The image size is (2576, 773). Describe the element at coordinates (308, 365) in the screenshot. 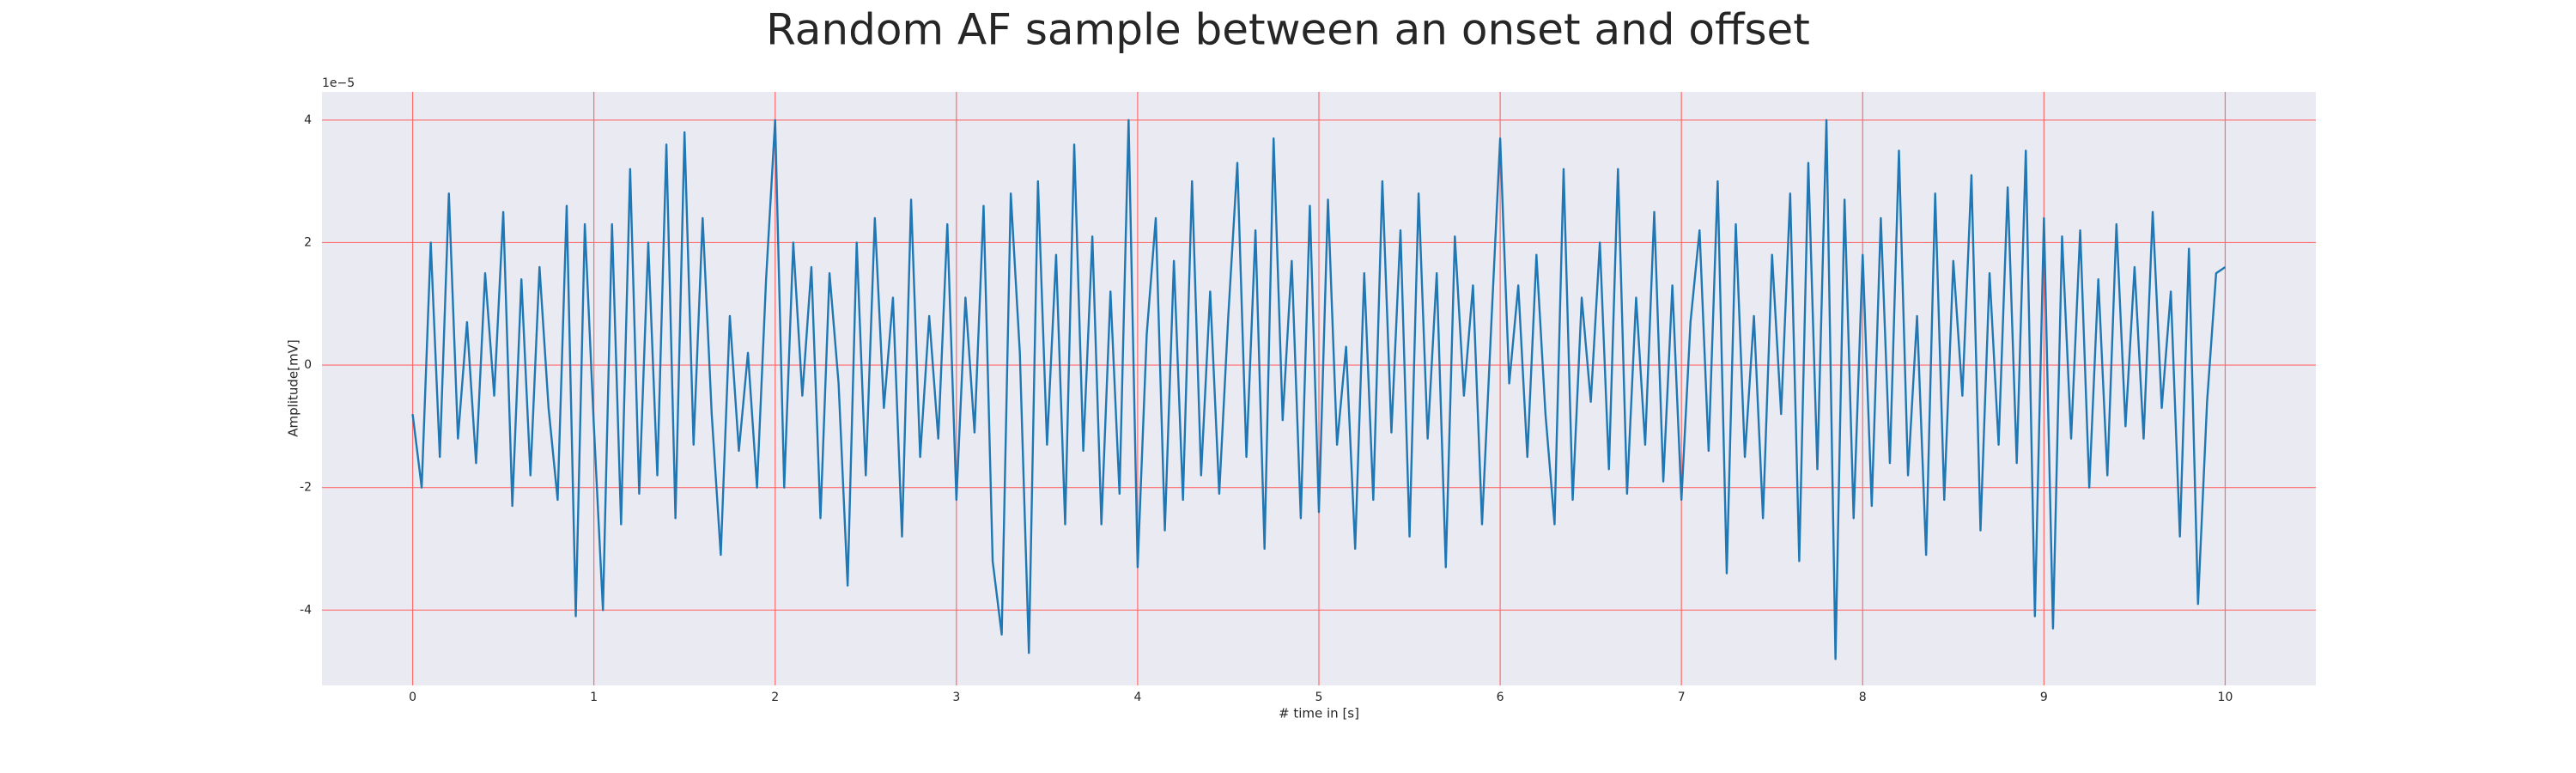

I see `y-tick-label: 0` at that location.